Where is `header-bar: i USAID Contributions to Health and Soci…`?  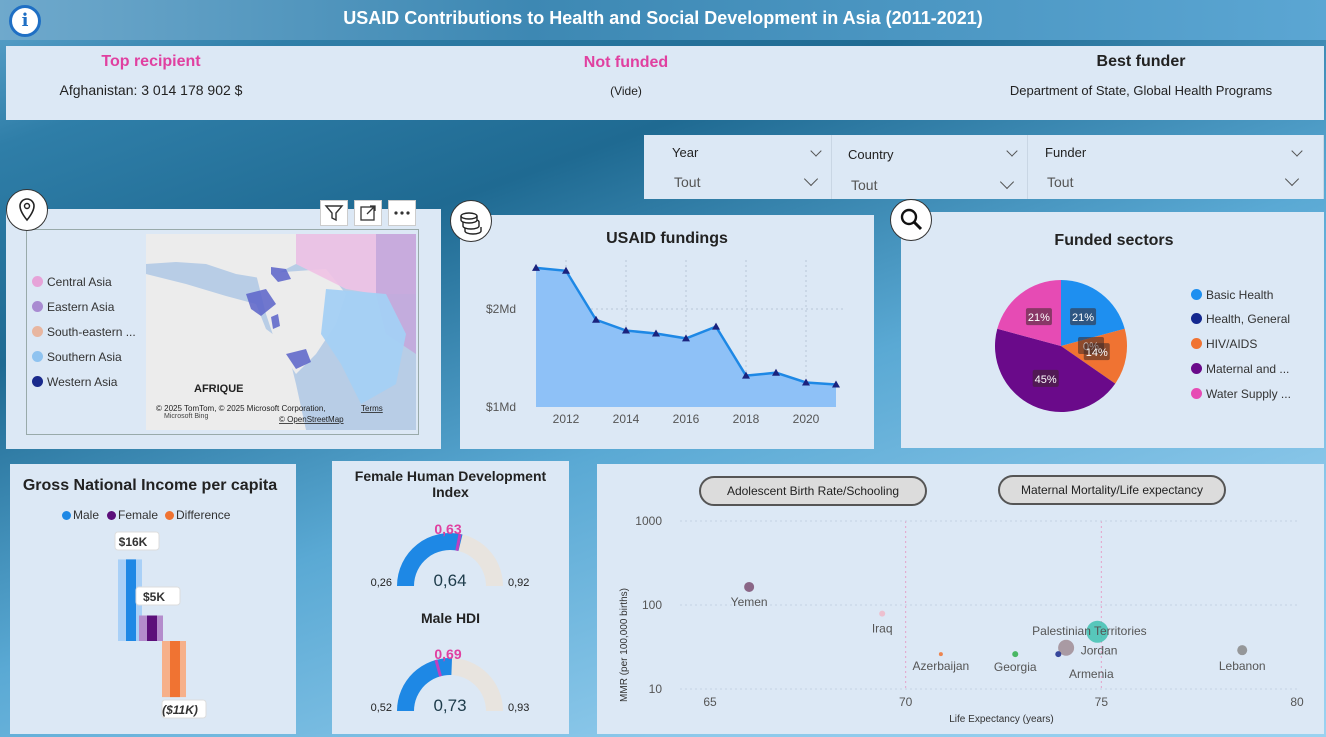
header-bar: i USAID Contributions to Health and Soci… is located at coordinates (663, 20).